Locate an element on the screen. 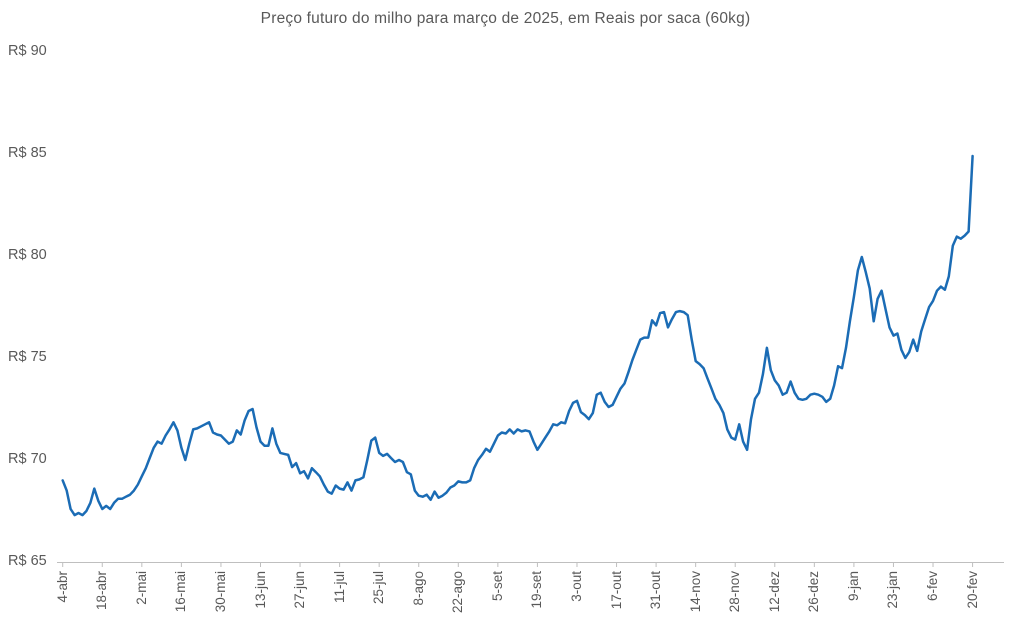  x-axis-label: 16-mai is located at coordinates (181, 592).